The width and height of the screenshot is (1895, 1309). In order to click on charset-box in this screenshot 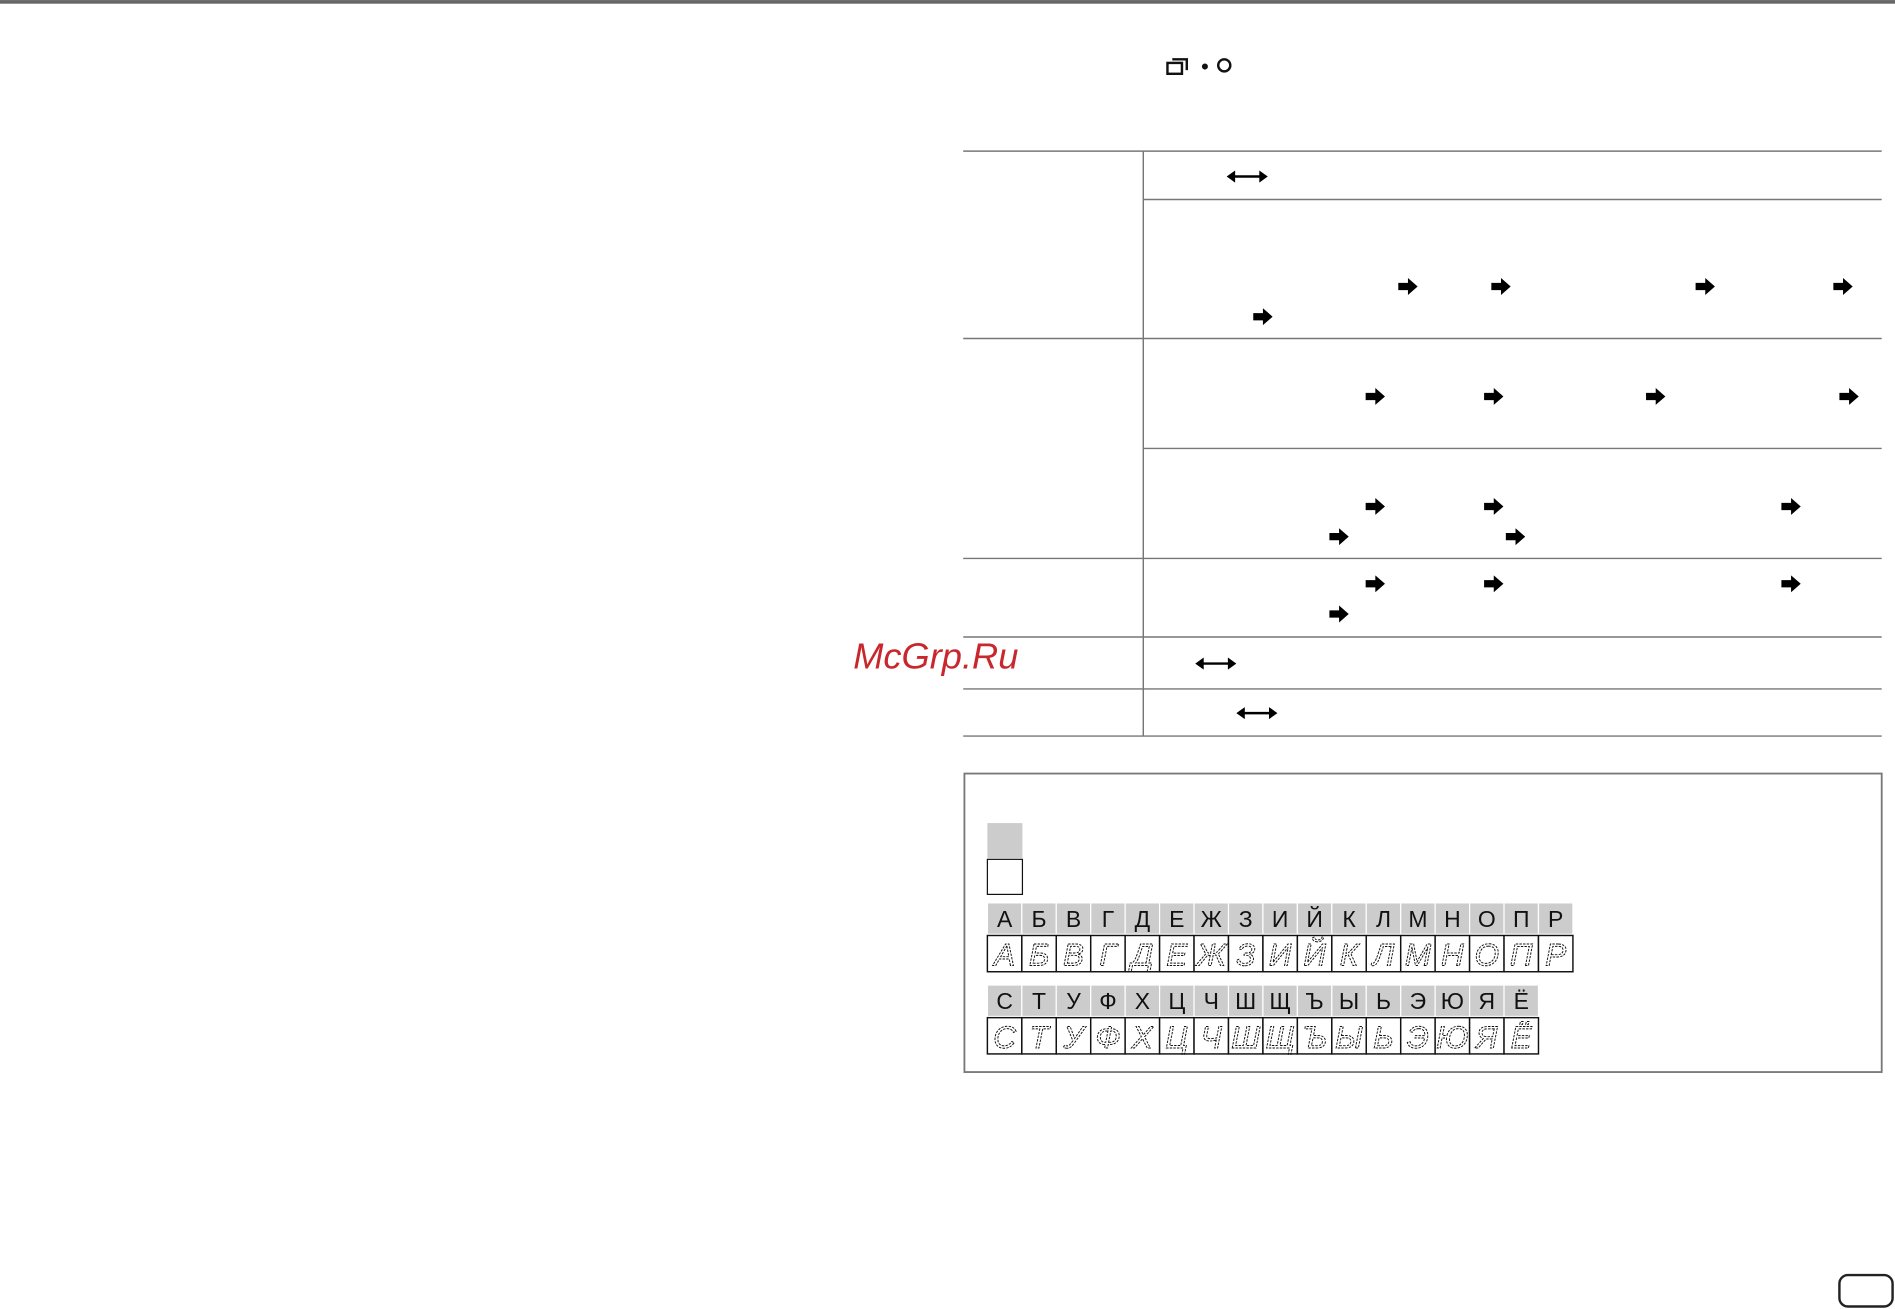, I will do `click(1423, 922)`.